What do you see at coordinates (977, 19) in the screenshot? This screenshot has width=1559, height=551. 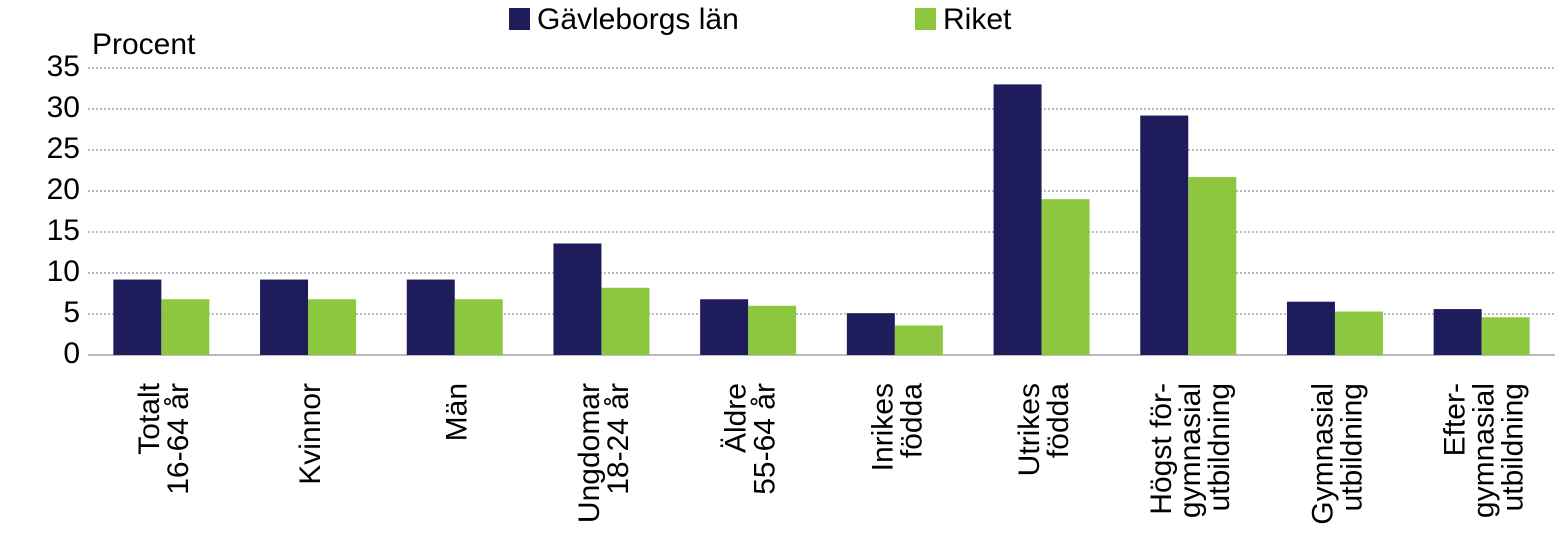 I see `legend-label: Riket` at bounding box center [977, 19].